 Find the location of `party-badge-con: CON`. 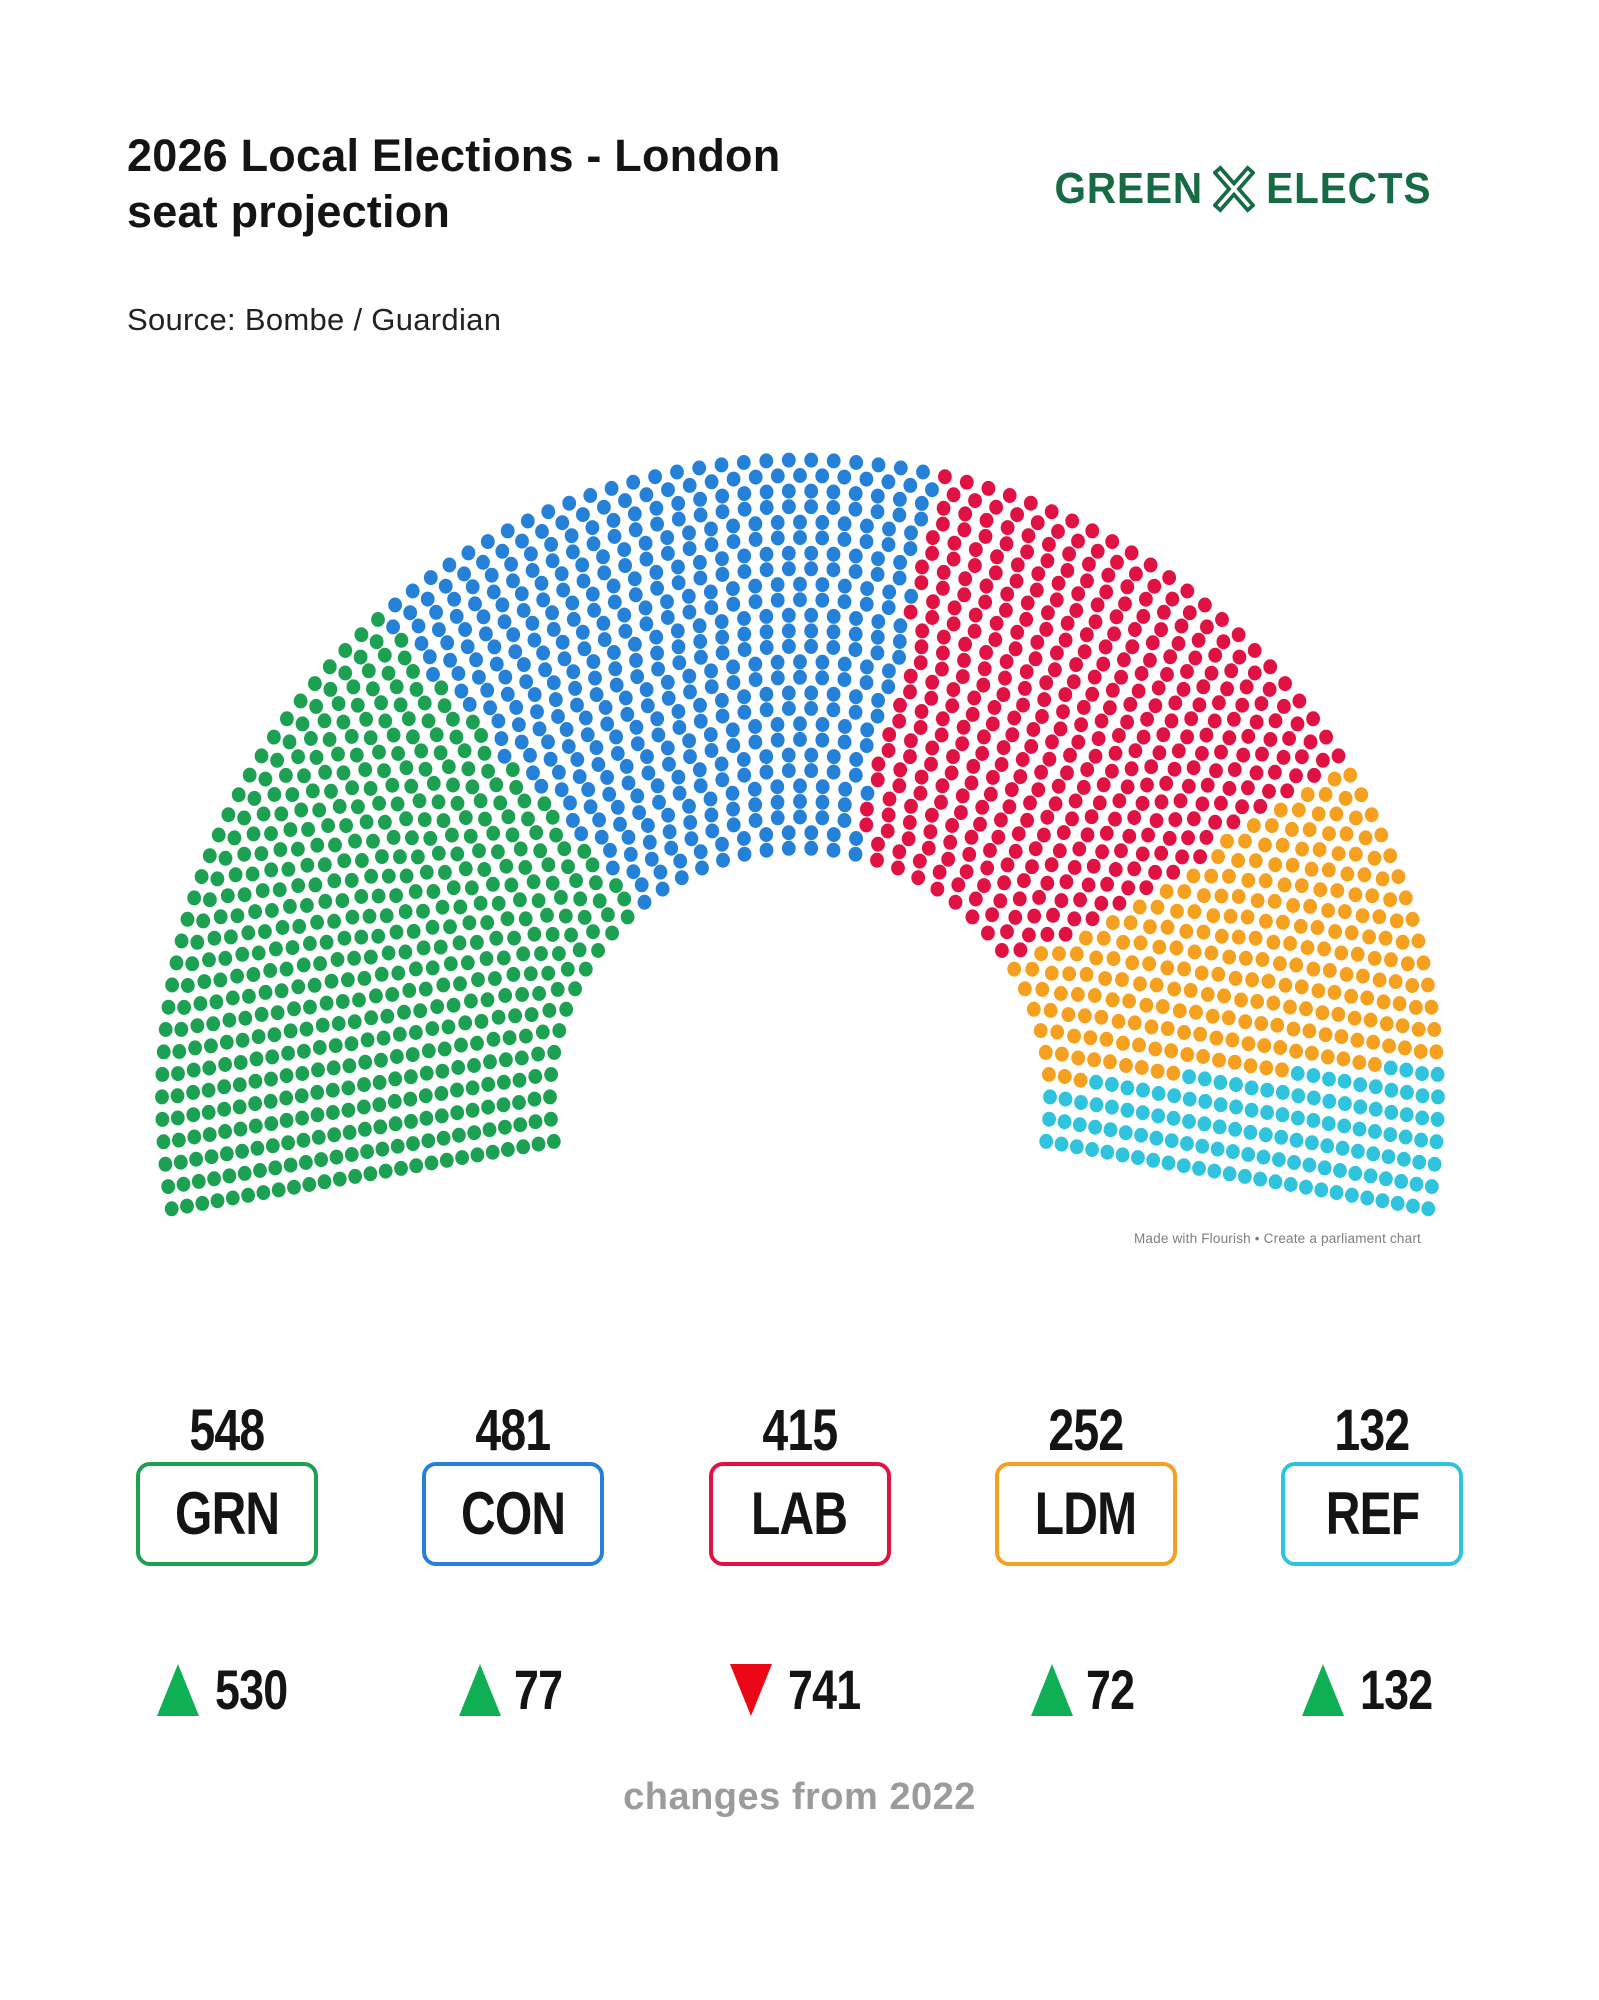

party-badge-con: CON is located at coordinates (513, 1514).